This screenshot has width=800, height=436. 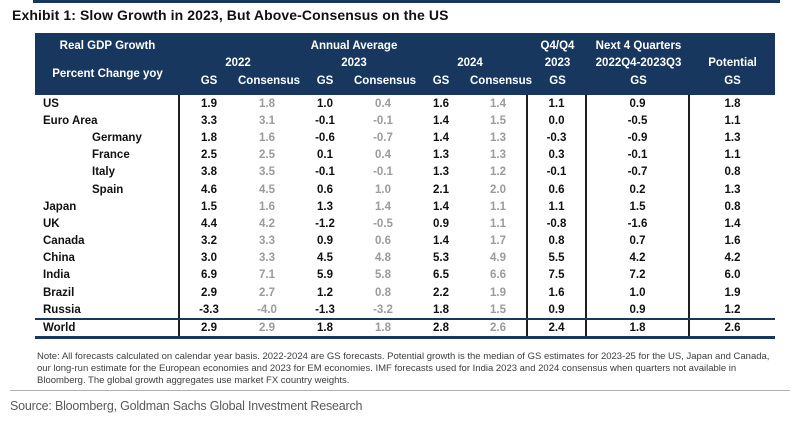 I want to click on value-cell: -3.3, so click(x=209, y=309).